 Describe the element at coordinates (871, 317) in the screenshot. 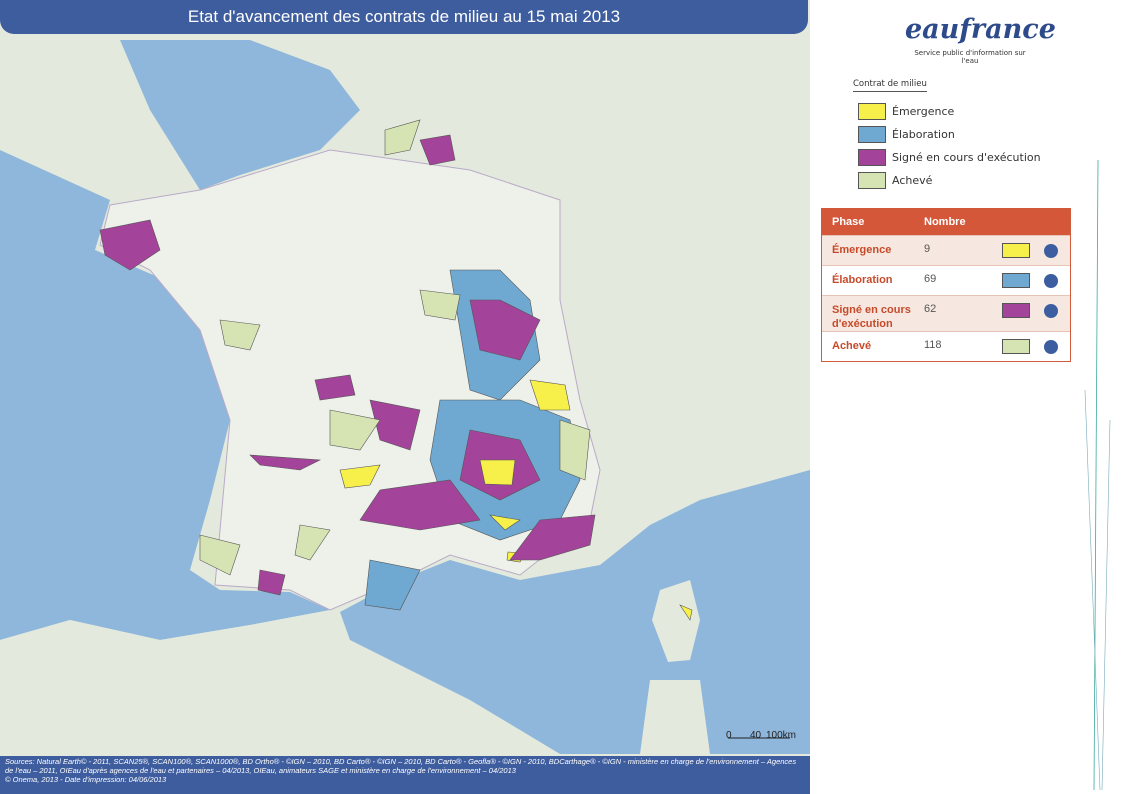

I see `phase-cell: Signé en cours d'exécution` at that location.